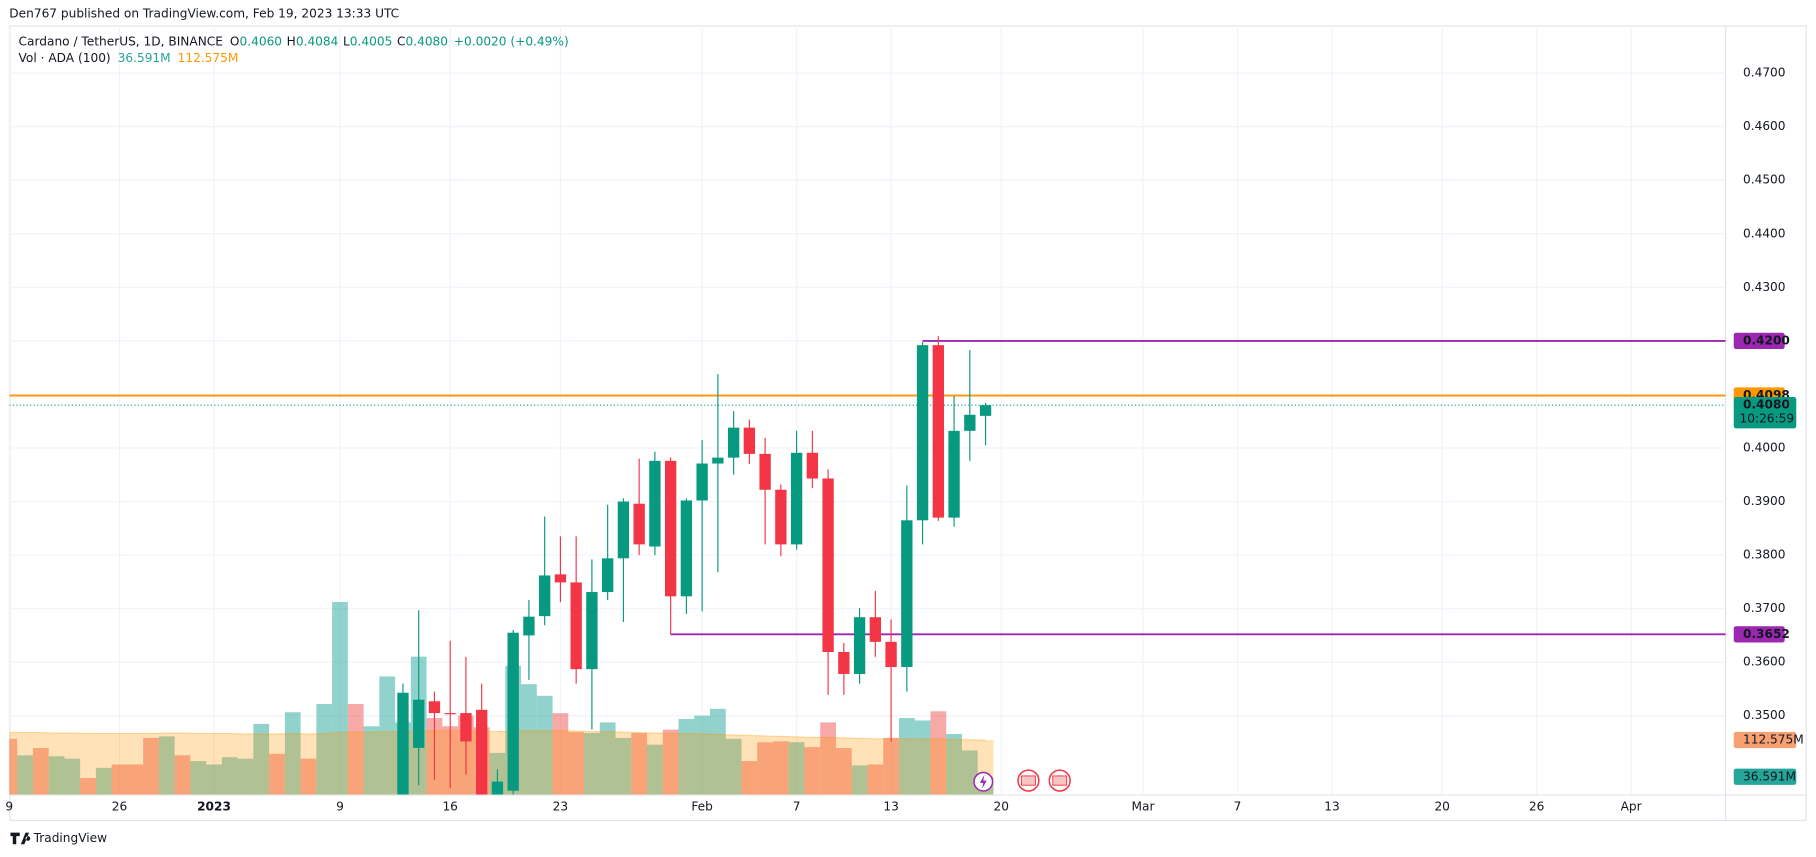  What do you see at coordinates (1759, 340) in the screenshot?
I see `level-label-box` at bounding box center [1759, 340].